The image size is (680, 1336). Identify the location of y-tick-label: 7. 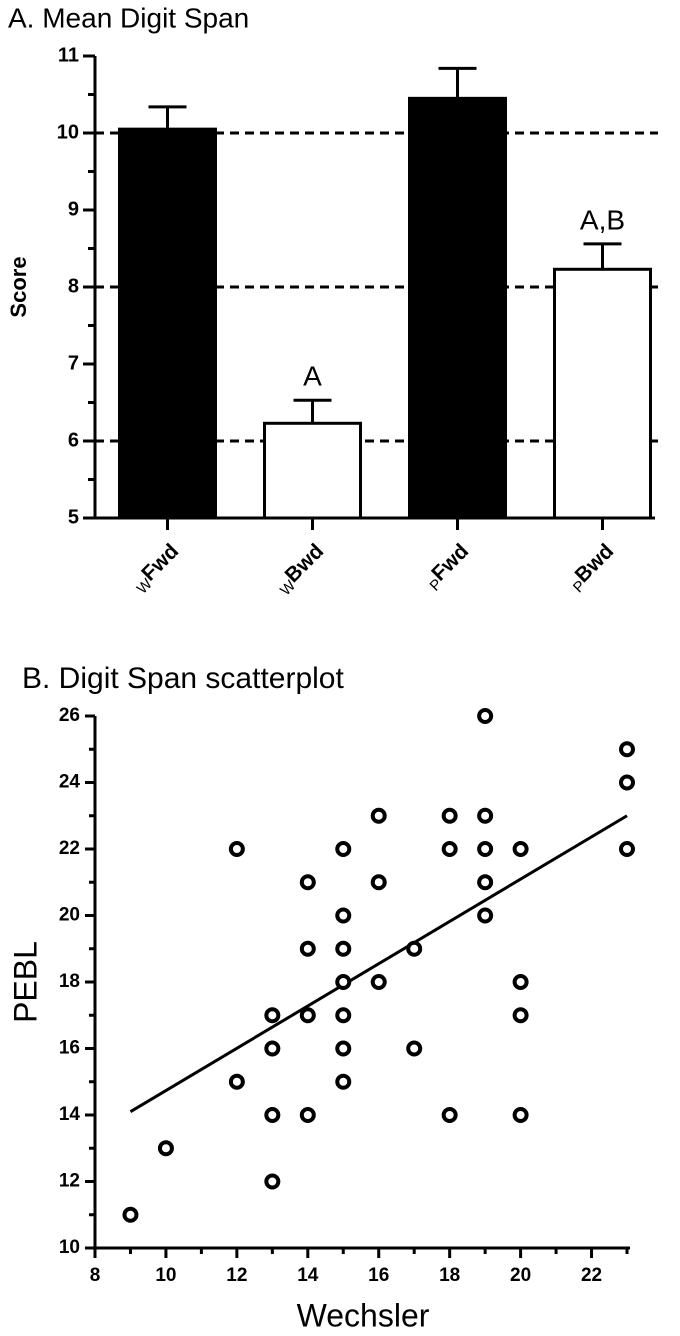
(73, 363).